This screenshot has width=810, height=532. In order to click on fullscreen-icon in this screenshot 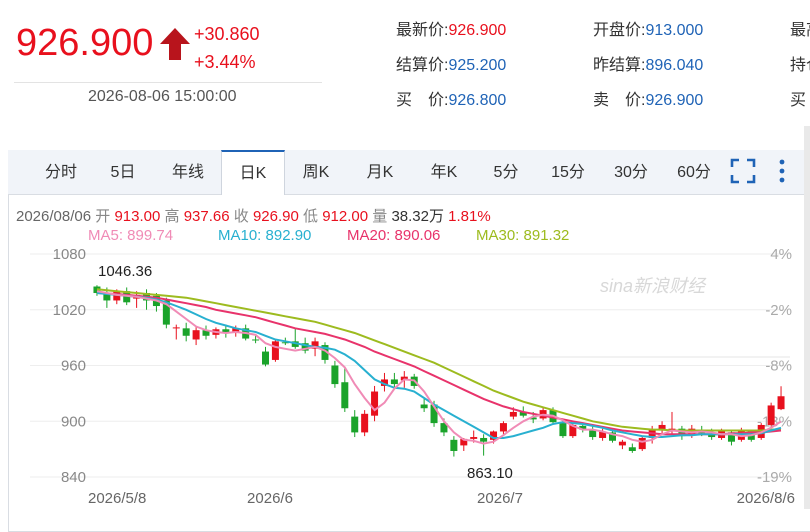, I will do `click(743, 171)`.